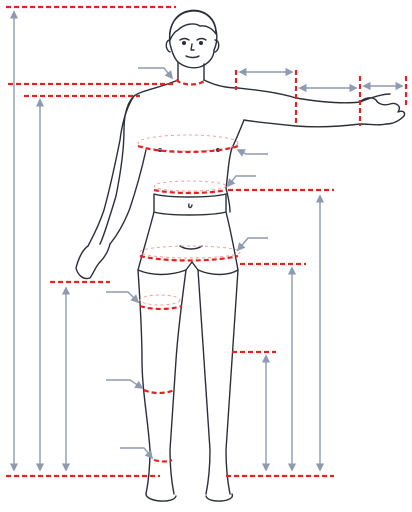 This screenshot has height=512, width=412. Describe the element at coordinates (161, 307) in the screenshot. I see `thigh-measure` at that location.